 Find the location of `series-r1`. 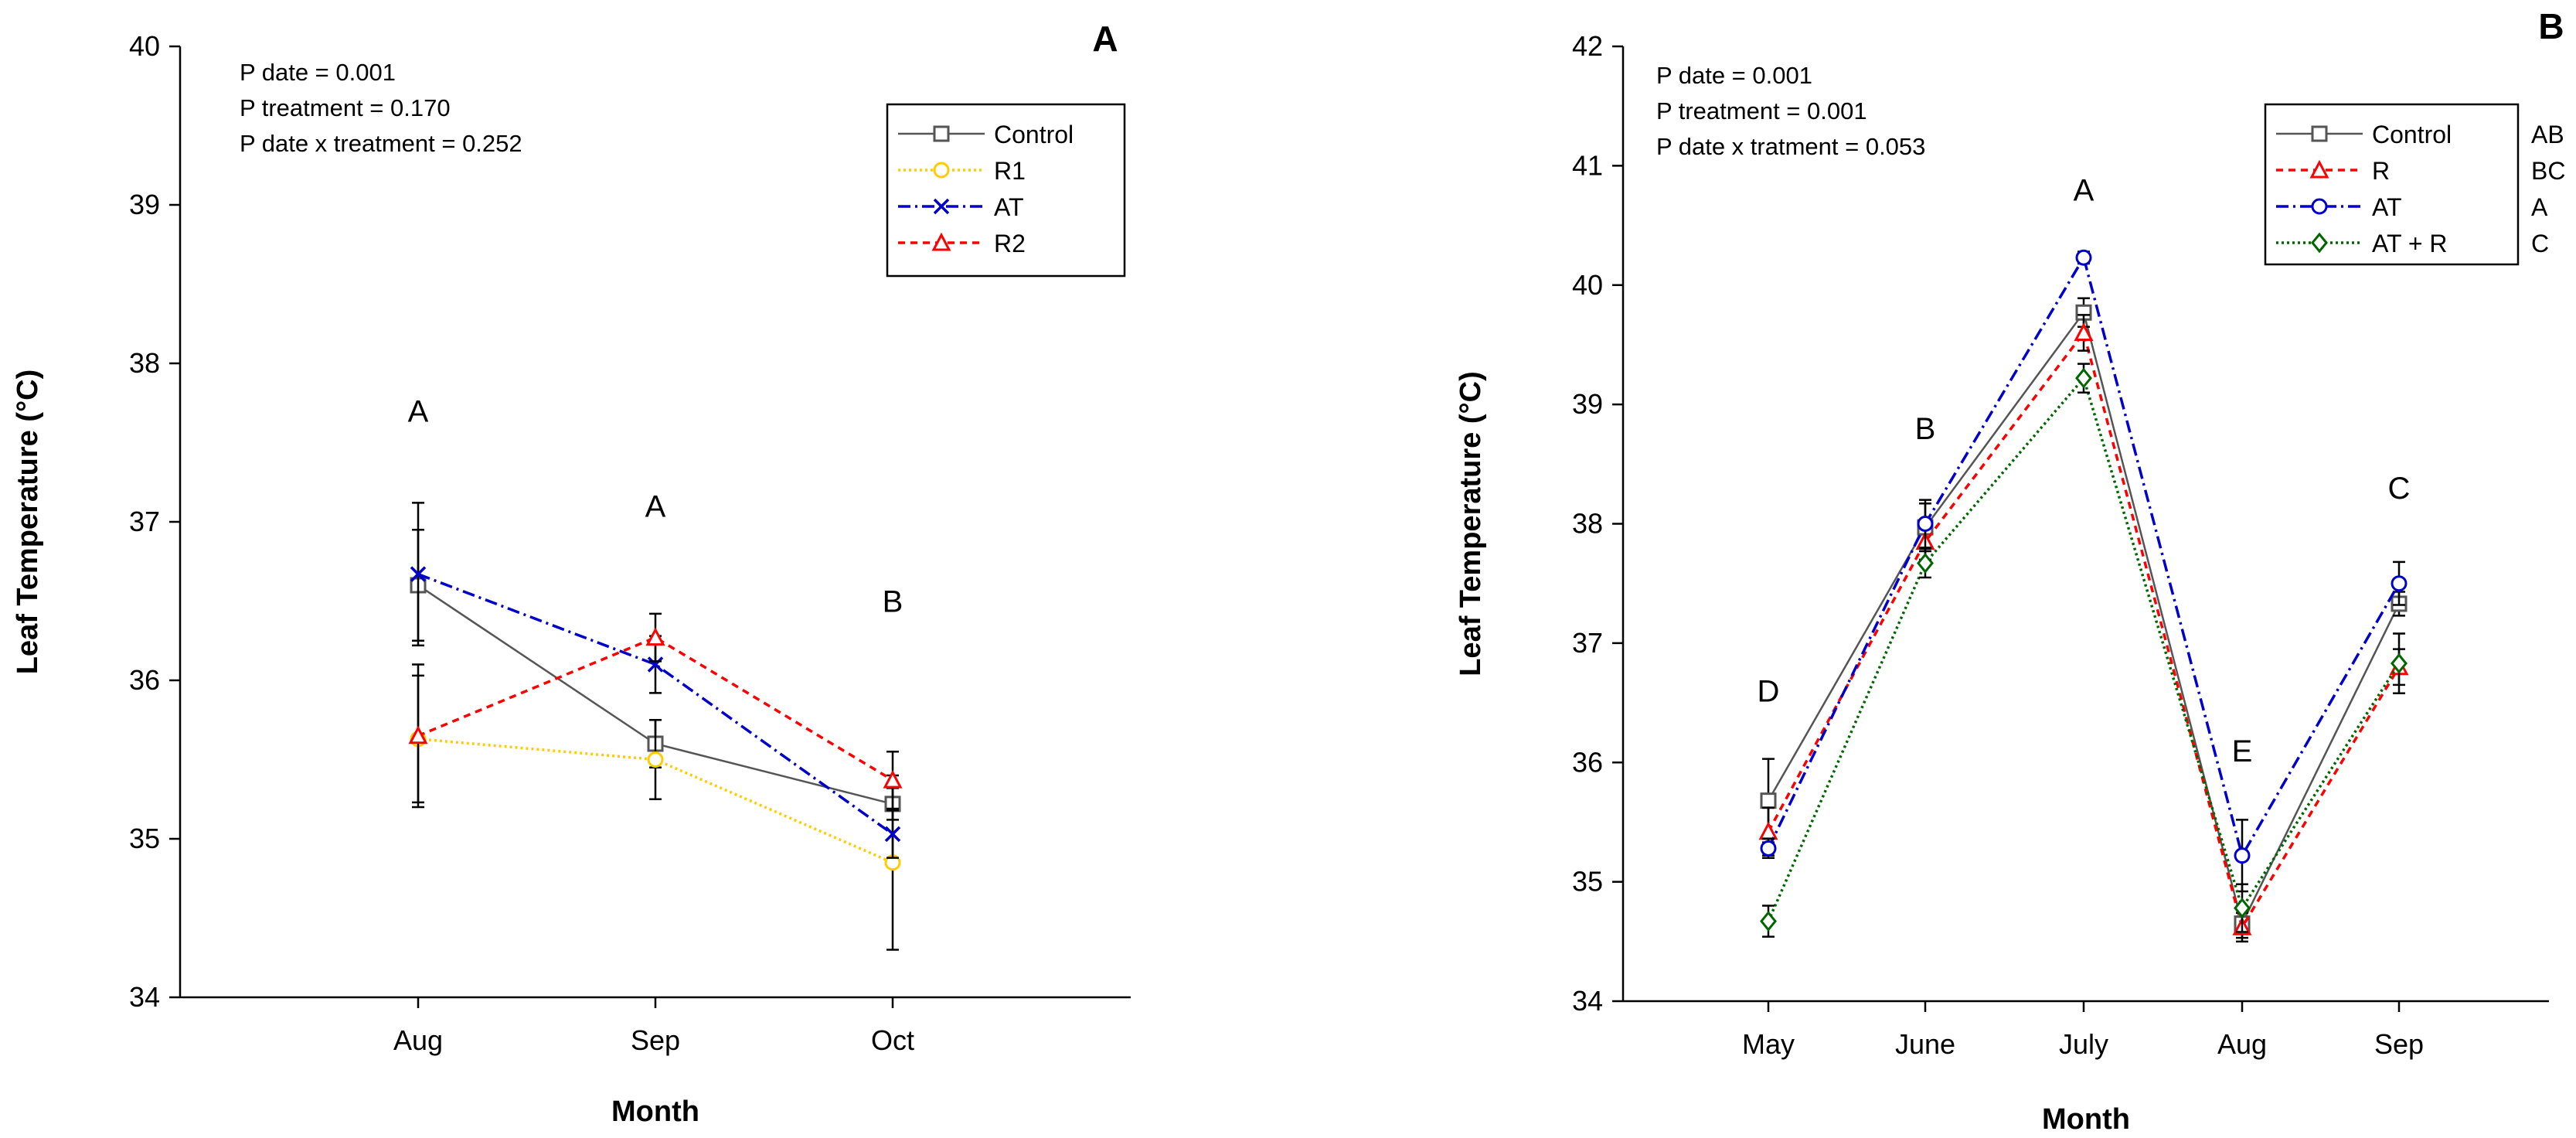

series-r1 is located at coordinates (655, 812).